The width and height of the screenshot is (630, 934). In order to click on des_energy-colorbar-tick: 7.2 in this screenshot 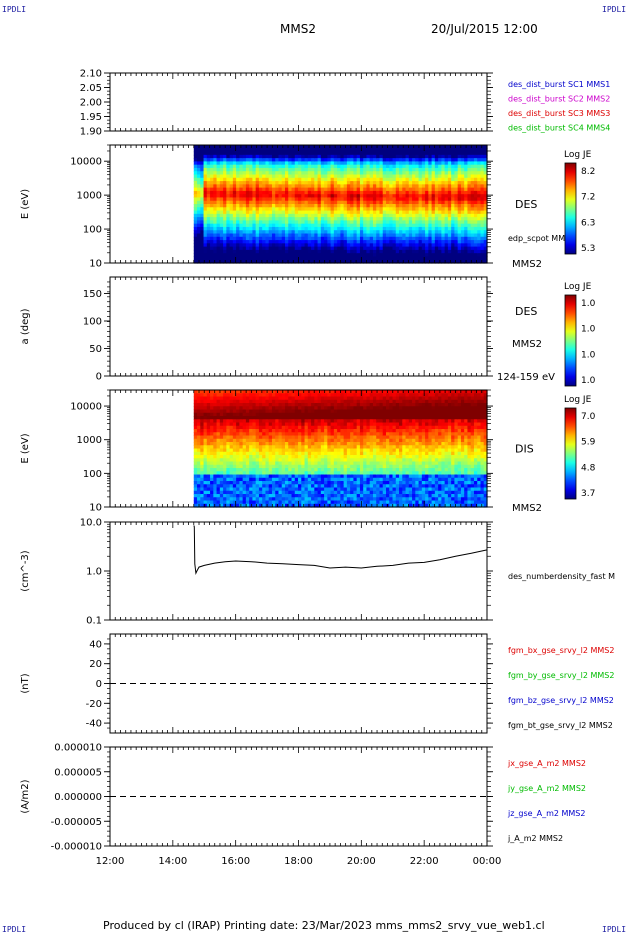, I will do `click(588, 198)`.